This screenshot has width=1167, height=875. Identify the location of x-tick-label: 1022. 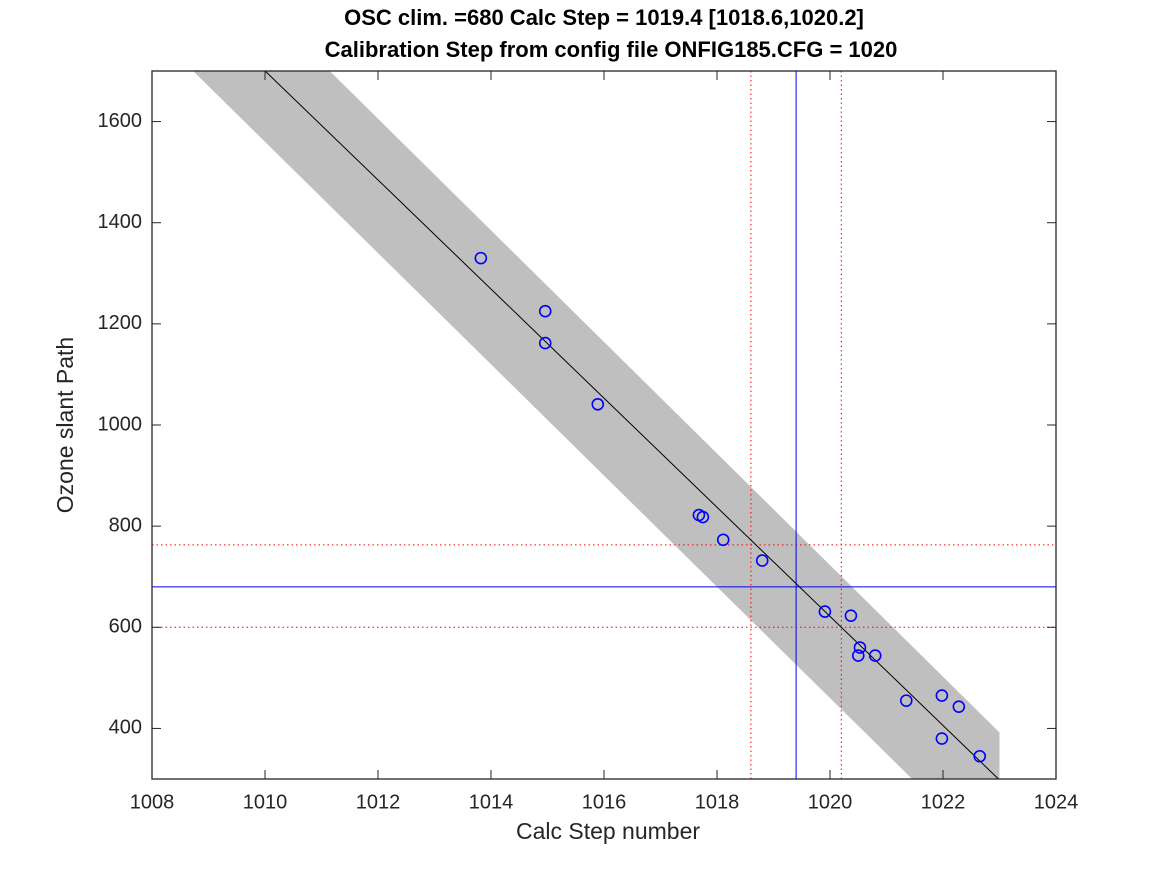
(943, 802).